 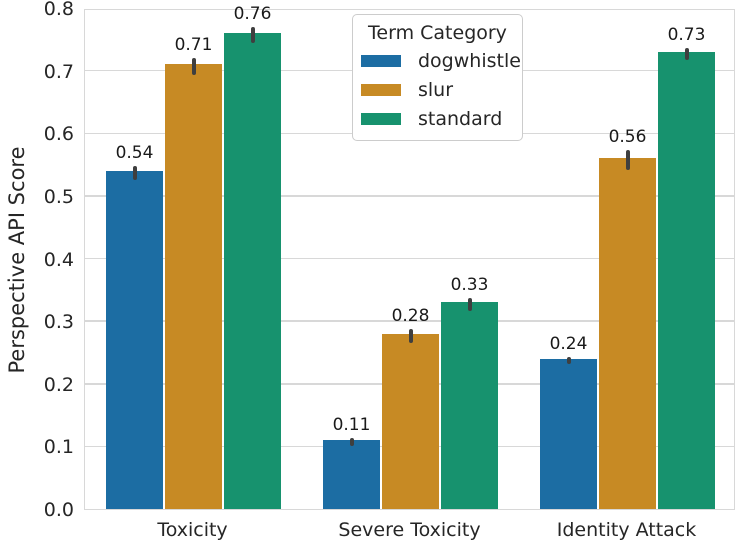 I want to click on bar-value-label: 0.28, so click(x=410, y=315).